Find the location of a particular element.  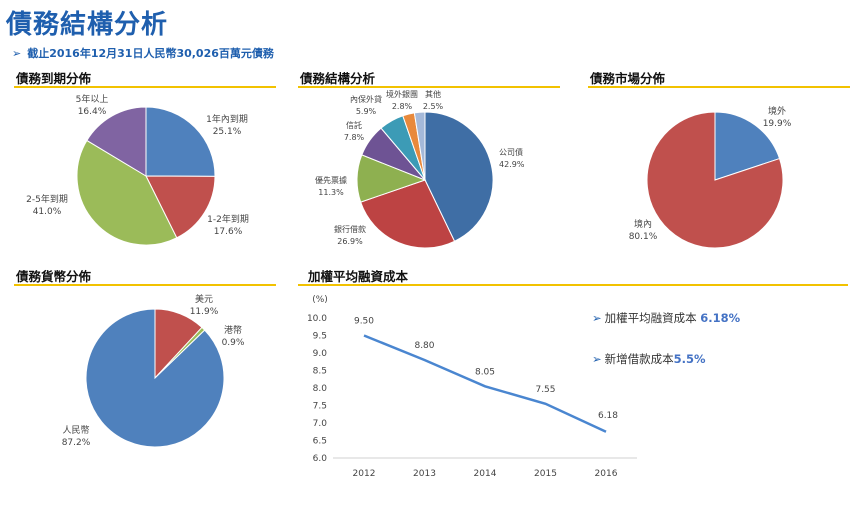

data-point-label: 7.55 is located at coordinates (545, 390).